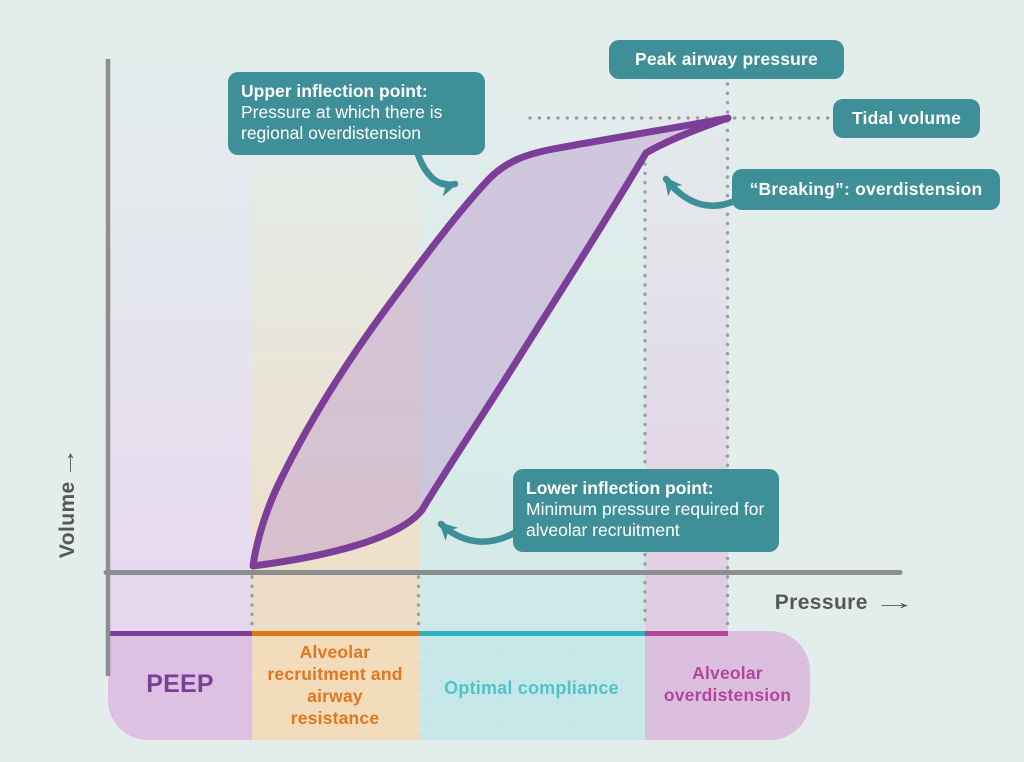 This screenshot has width=1024, height=762. I want to click on tidal-volume-callout: Tidal volume, so click(906, 118).